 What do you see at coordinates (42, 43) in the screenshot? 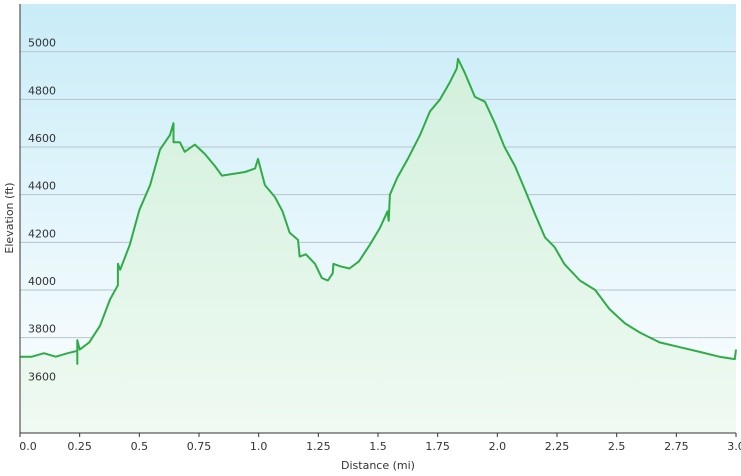
I see `y-tick-label: 5000` at bounding box center [42, 43].